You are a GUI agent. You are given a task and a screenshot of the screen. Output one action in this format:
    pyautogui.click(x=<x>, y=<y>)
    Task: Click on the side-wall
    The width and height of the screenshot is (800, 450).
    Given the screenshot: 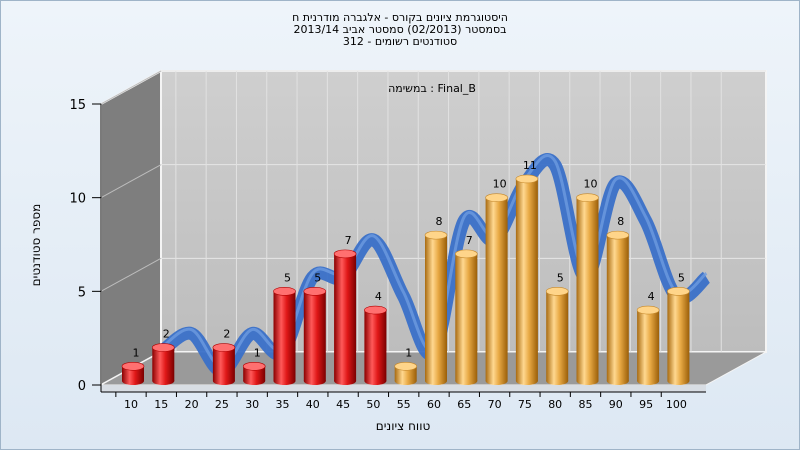 What is the action you would take?
    pyautogui.click(x=131, y=228)
    